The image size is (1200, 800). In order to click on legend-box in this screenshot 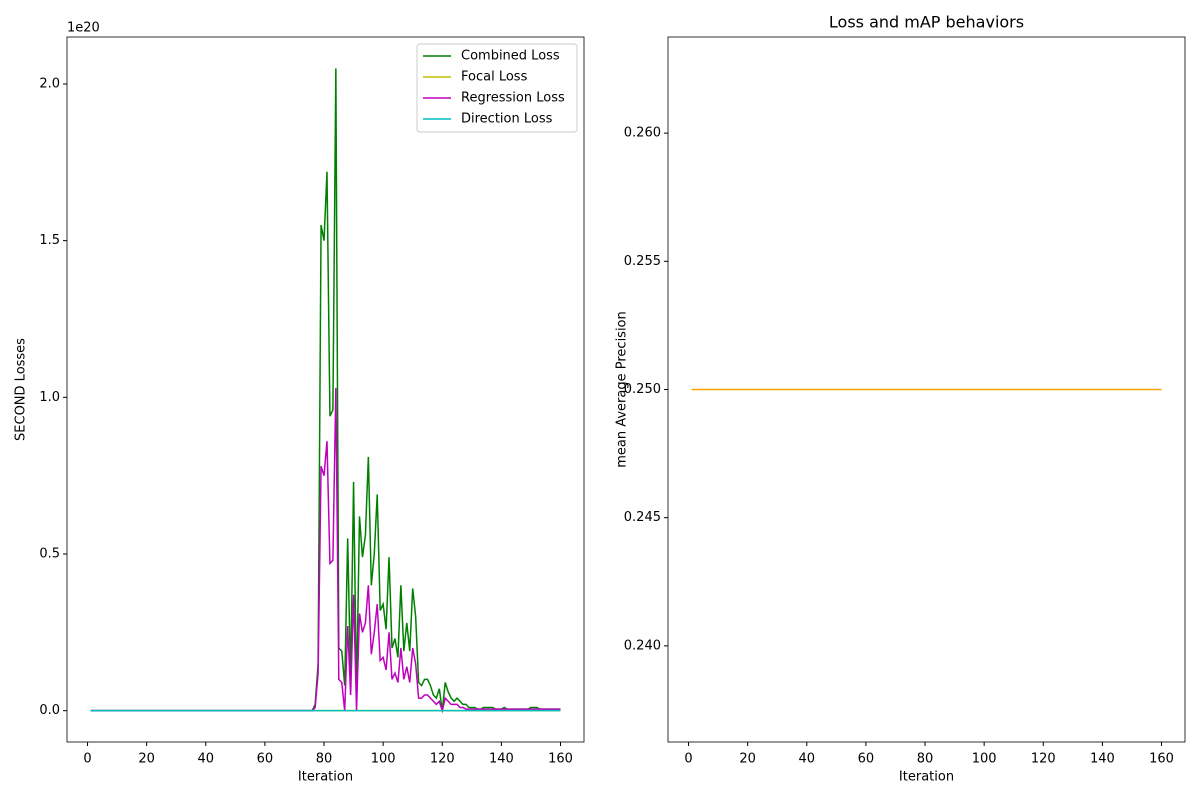, I will do `click(497, 88)`.